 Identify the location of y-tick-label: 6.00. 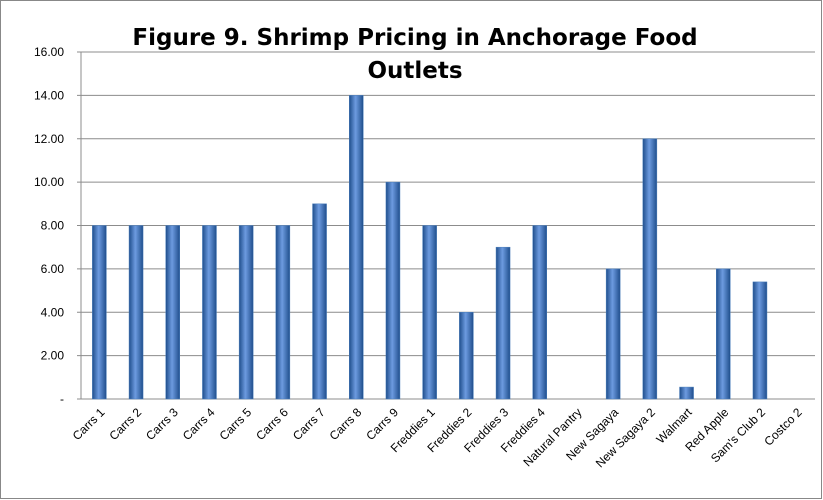
(53, 269).